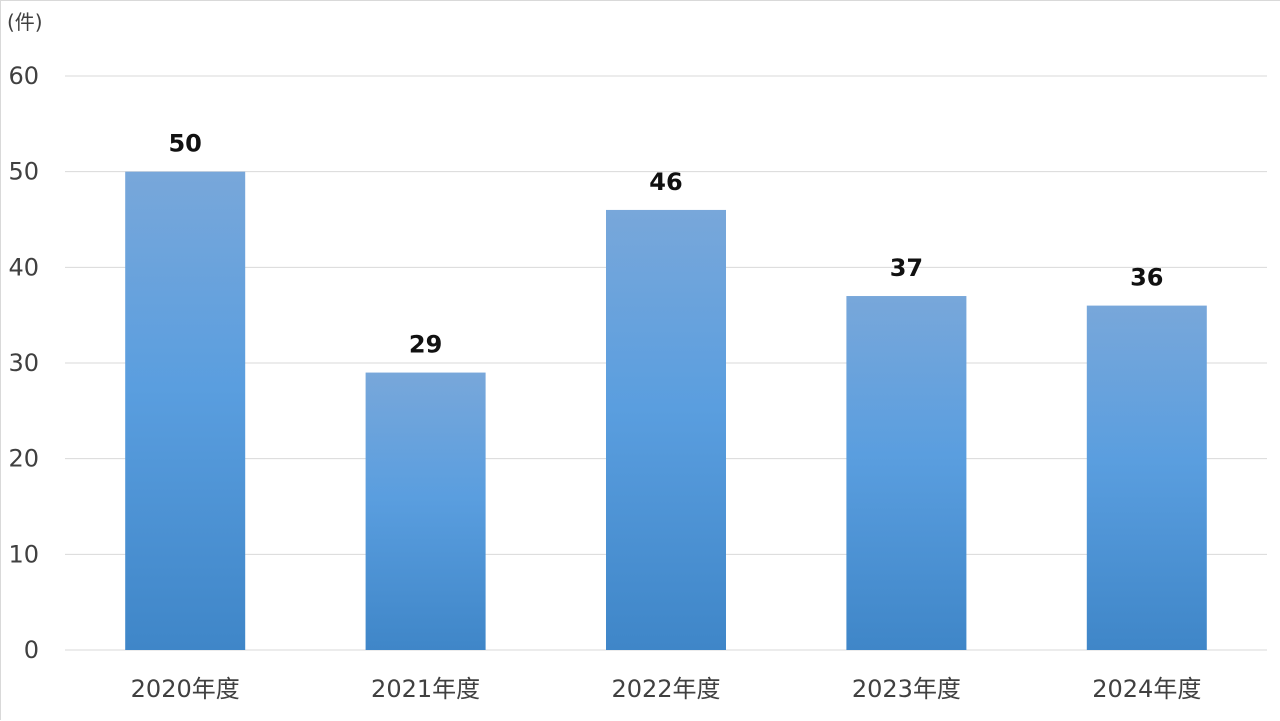  Describe the element at coordinates (23, 172) in the screenshot. I see `y-axis-tick-label: 50` at that location.